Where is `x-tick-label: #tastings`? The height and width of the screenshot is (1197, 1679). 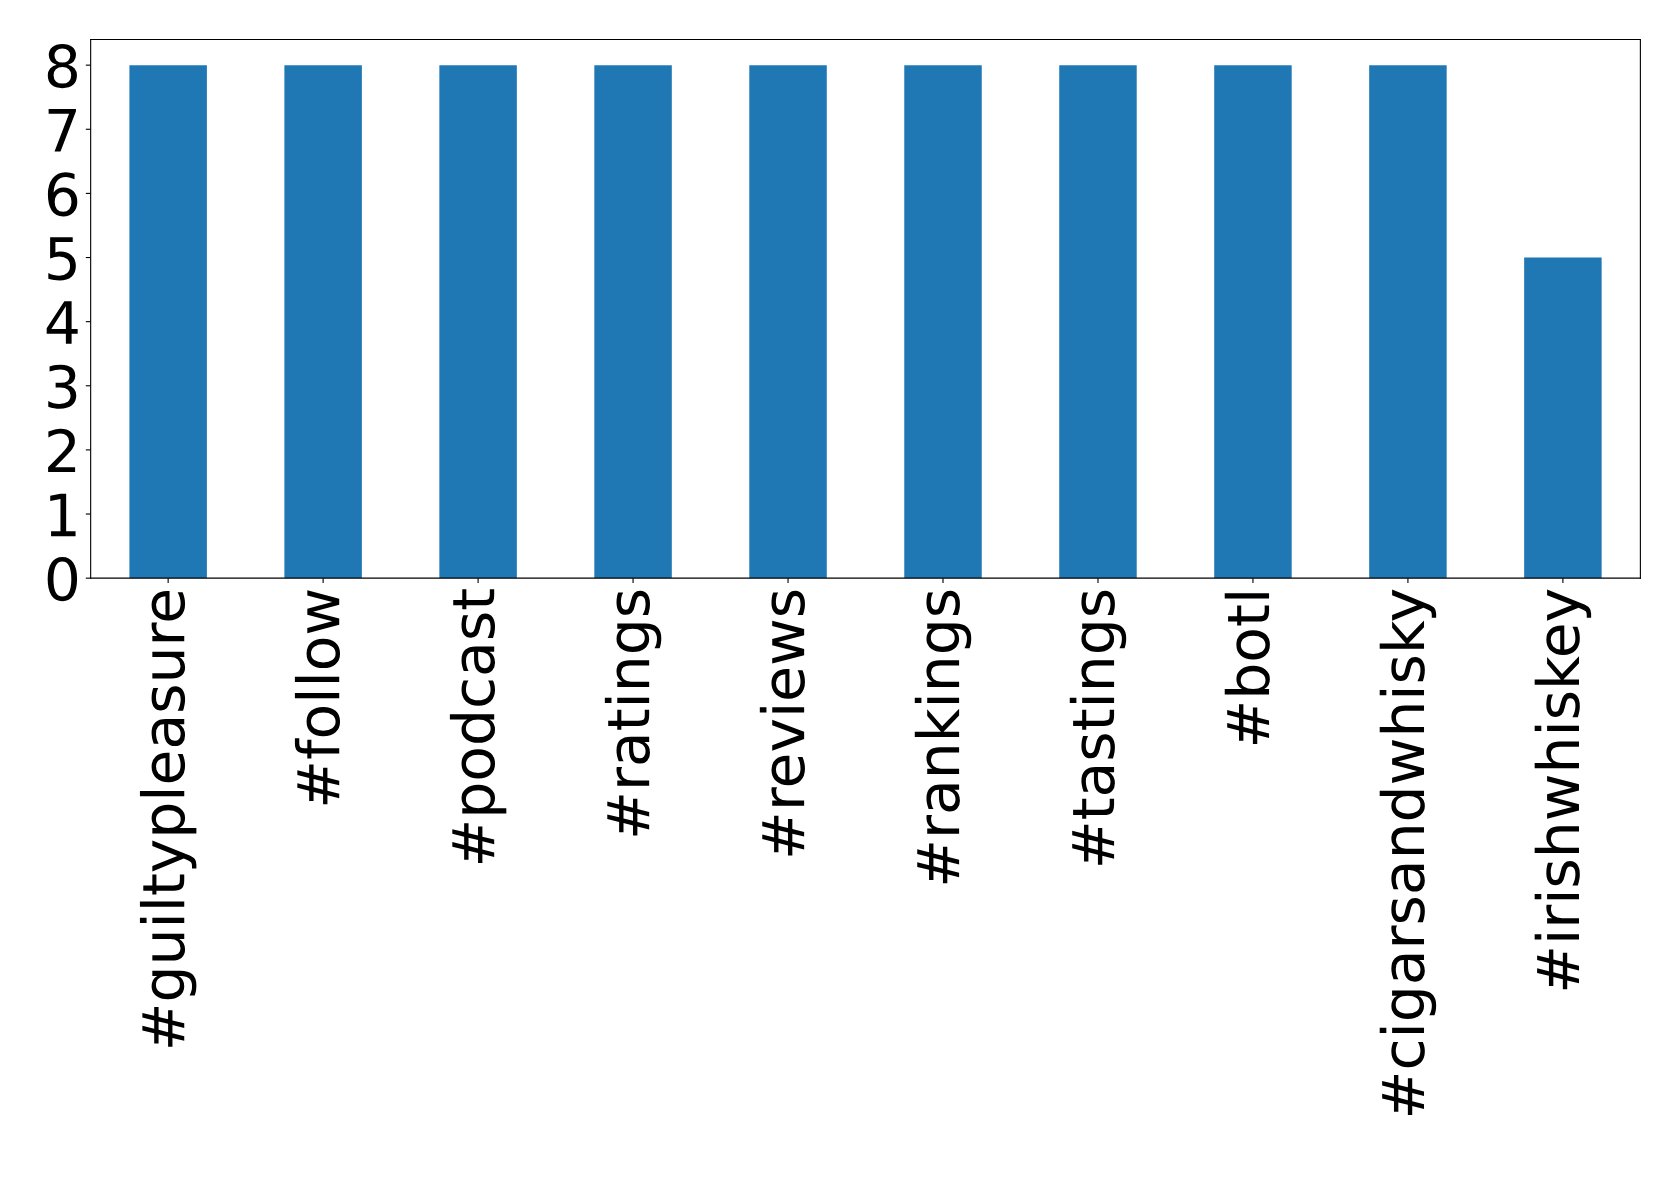
x-tick-label: #tastings is located at coordinates (1098, 727).